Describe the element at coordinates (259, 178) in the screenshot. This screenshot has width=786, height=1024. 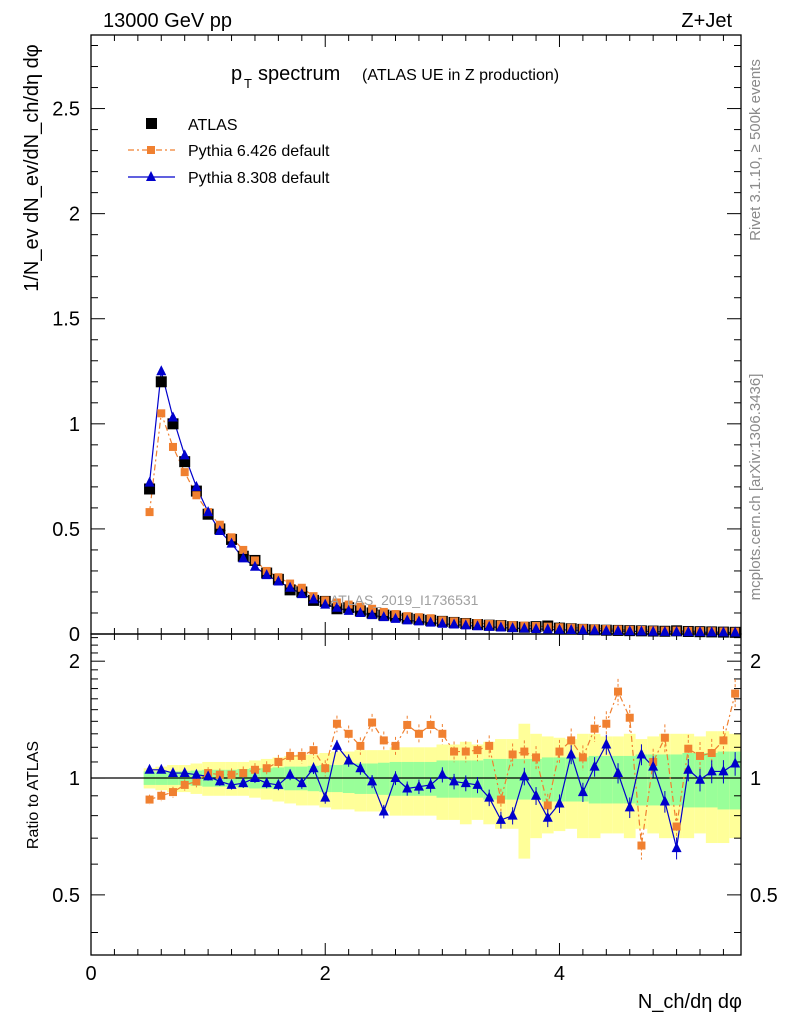
I see `legend-label-pythia8: Pythia 8.308 default` at that location.